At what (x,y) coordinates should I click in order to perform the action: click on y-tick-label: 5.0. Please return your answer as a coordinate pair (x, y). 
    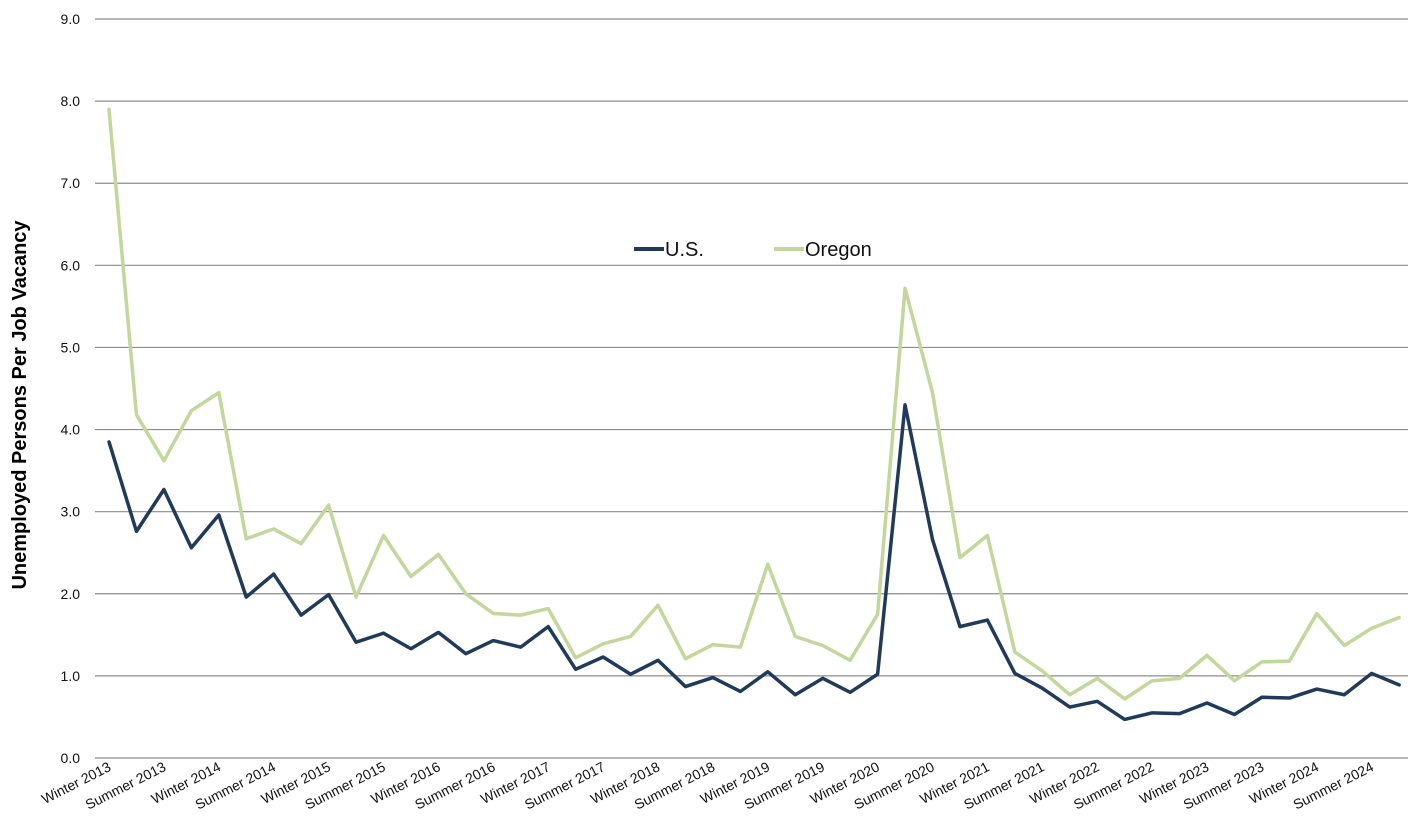
    Looking at the image, I should click on (71, 347).